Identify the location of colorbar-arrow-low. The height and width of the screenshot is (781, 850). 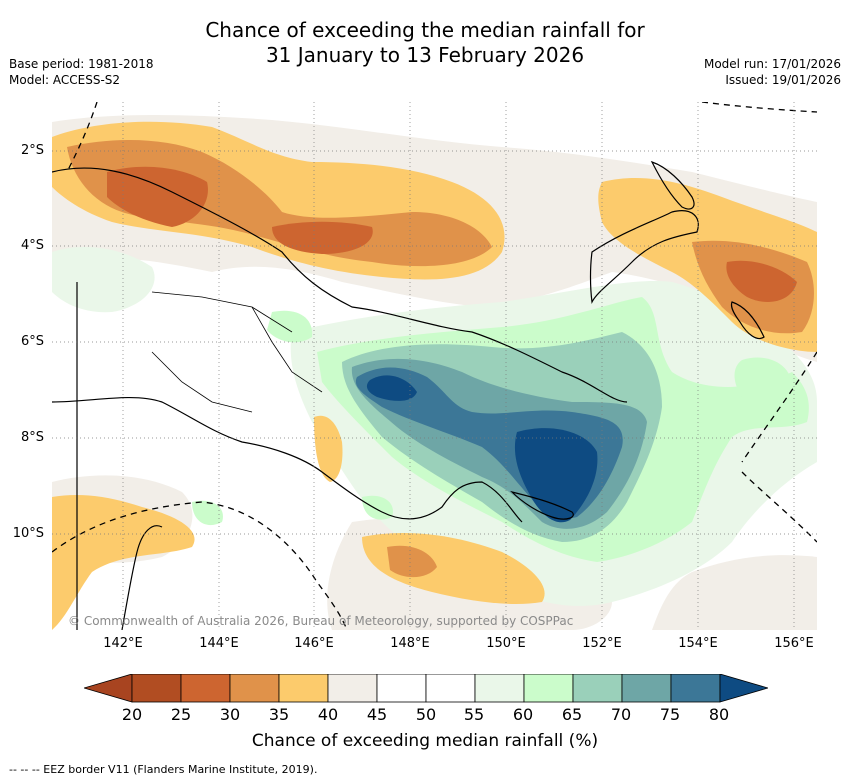
(108, 688).